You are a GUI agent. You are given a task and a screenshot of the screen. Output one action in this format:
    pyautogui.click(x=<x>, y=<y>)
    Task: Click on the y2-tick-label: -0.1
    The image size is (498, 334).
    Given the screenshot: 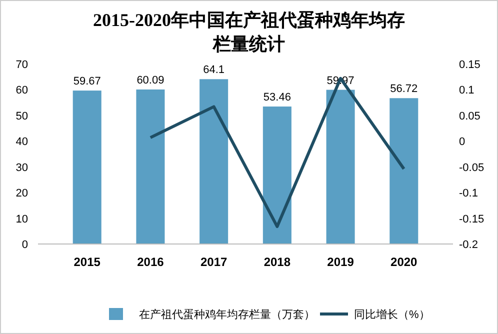 What is the action you would take?
    pyautogui.click(x=468, y=194)
    